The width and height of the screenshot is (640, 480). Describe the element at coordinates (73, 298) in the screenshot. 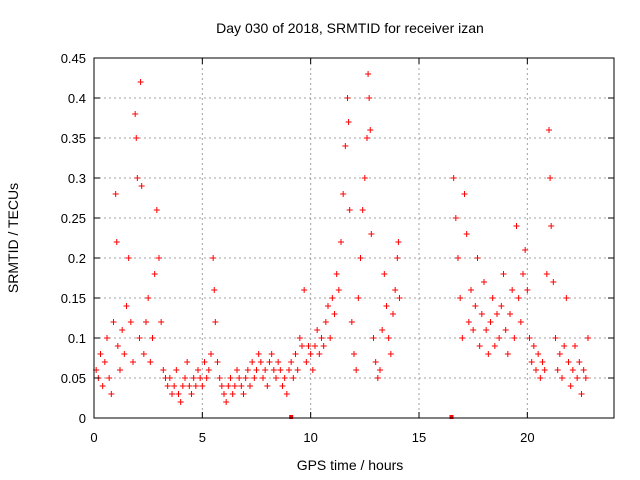

I see `y-tick-label: 0.15` at that location.